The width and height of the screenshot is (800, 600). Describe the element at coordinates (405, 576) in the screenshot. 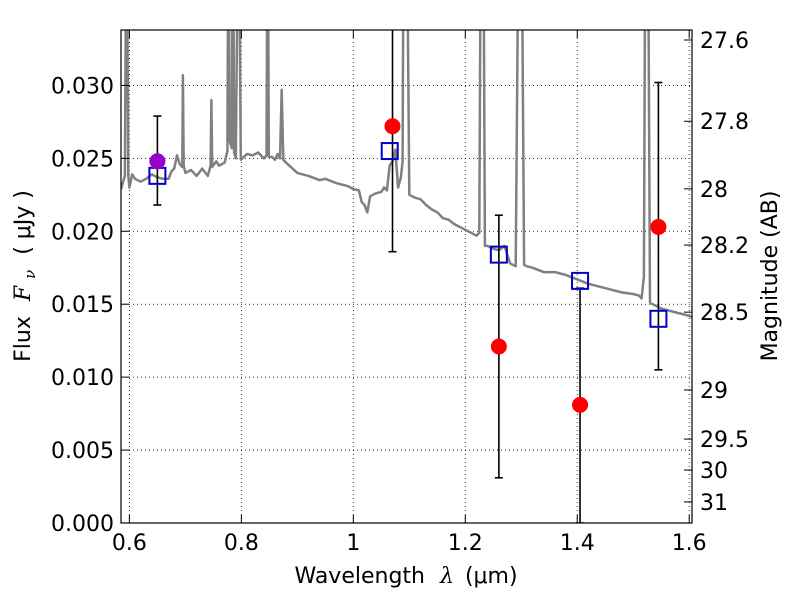

I see `x-axis-label: Wavelength λ (μm)` at that location.